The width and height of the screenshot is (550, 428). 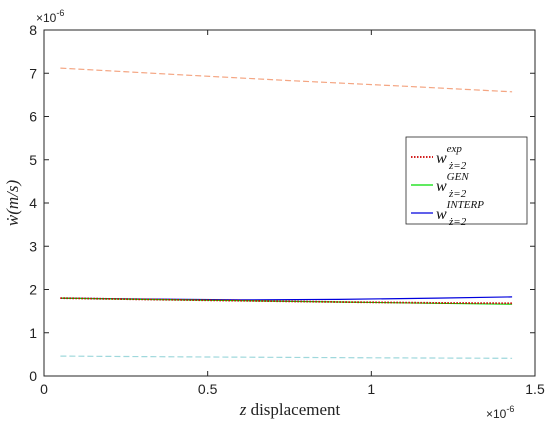 I want to click on x-tick-label: 1.5, so click(x=535, y=389).